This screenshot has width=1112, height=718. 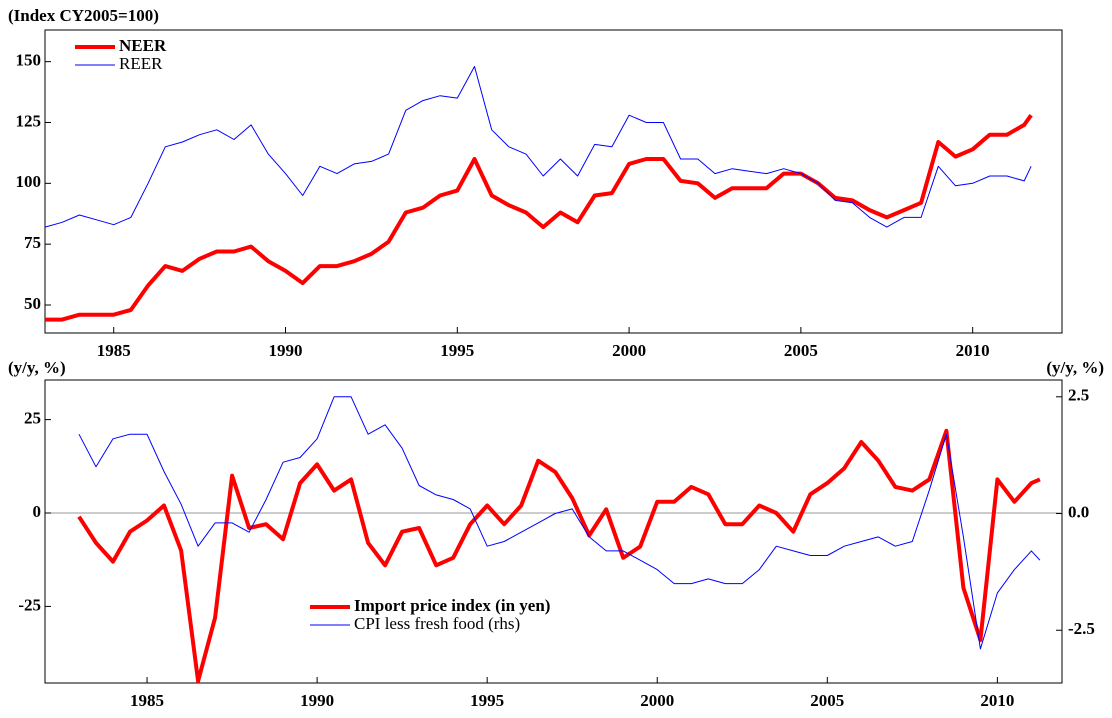 What do you see at coordinates (141, 63) in the screenshot?
I see `legend-label: REER` at bounding box center [141, 63].